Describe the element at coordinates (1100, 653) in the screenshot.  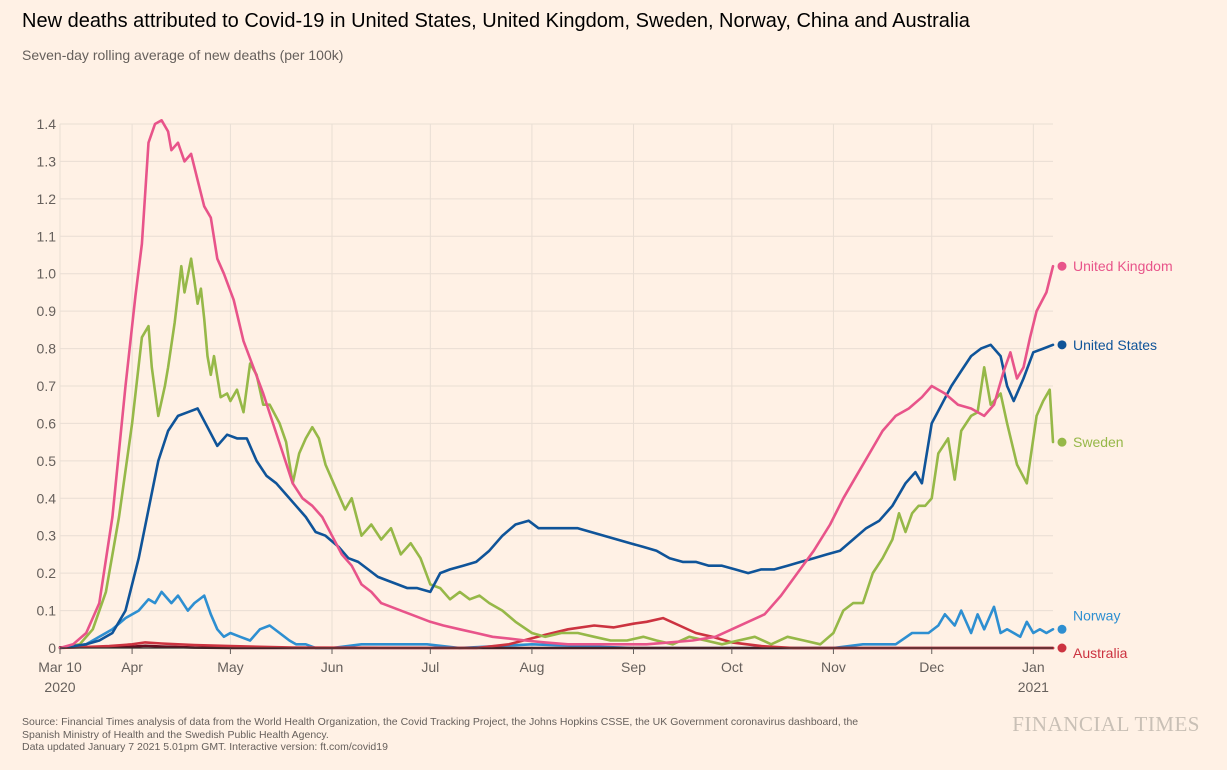
I see `series-label-australia: Australia` at that location.